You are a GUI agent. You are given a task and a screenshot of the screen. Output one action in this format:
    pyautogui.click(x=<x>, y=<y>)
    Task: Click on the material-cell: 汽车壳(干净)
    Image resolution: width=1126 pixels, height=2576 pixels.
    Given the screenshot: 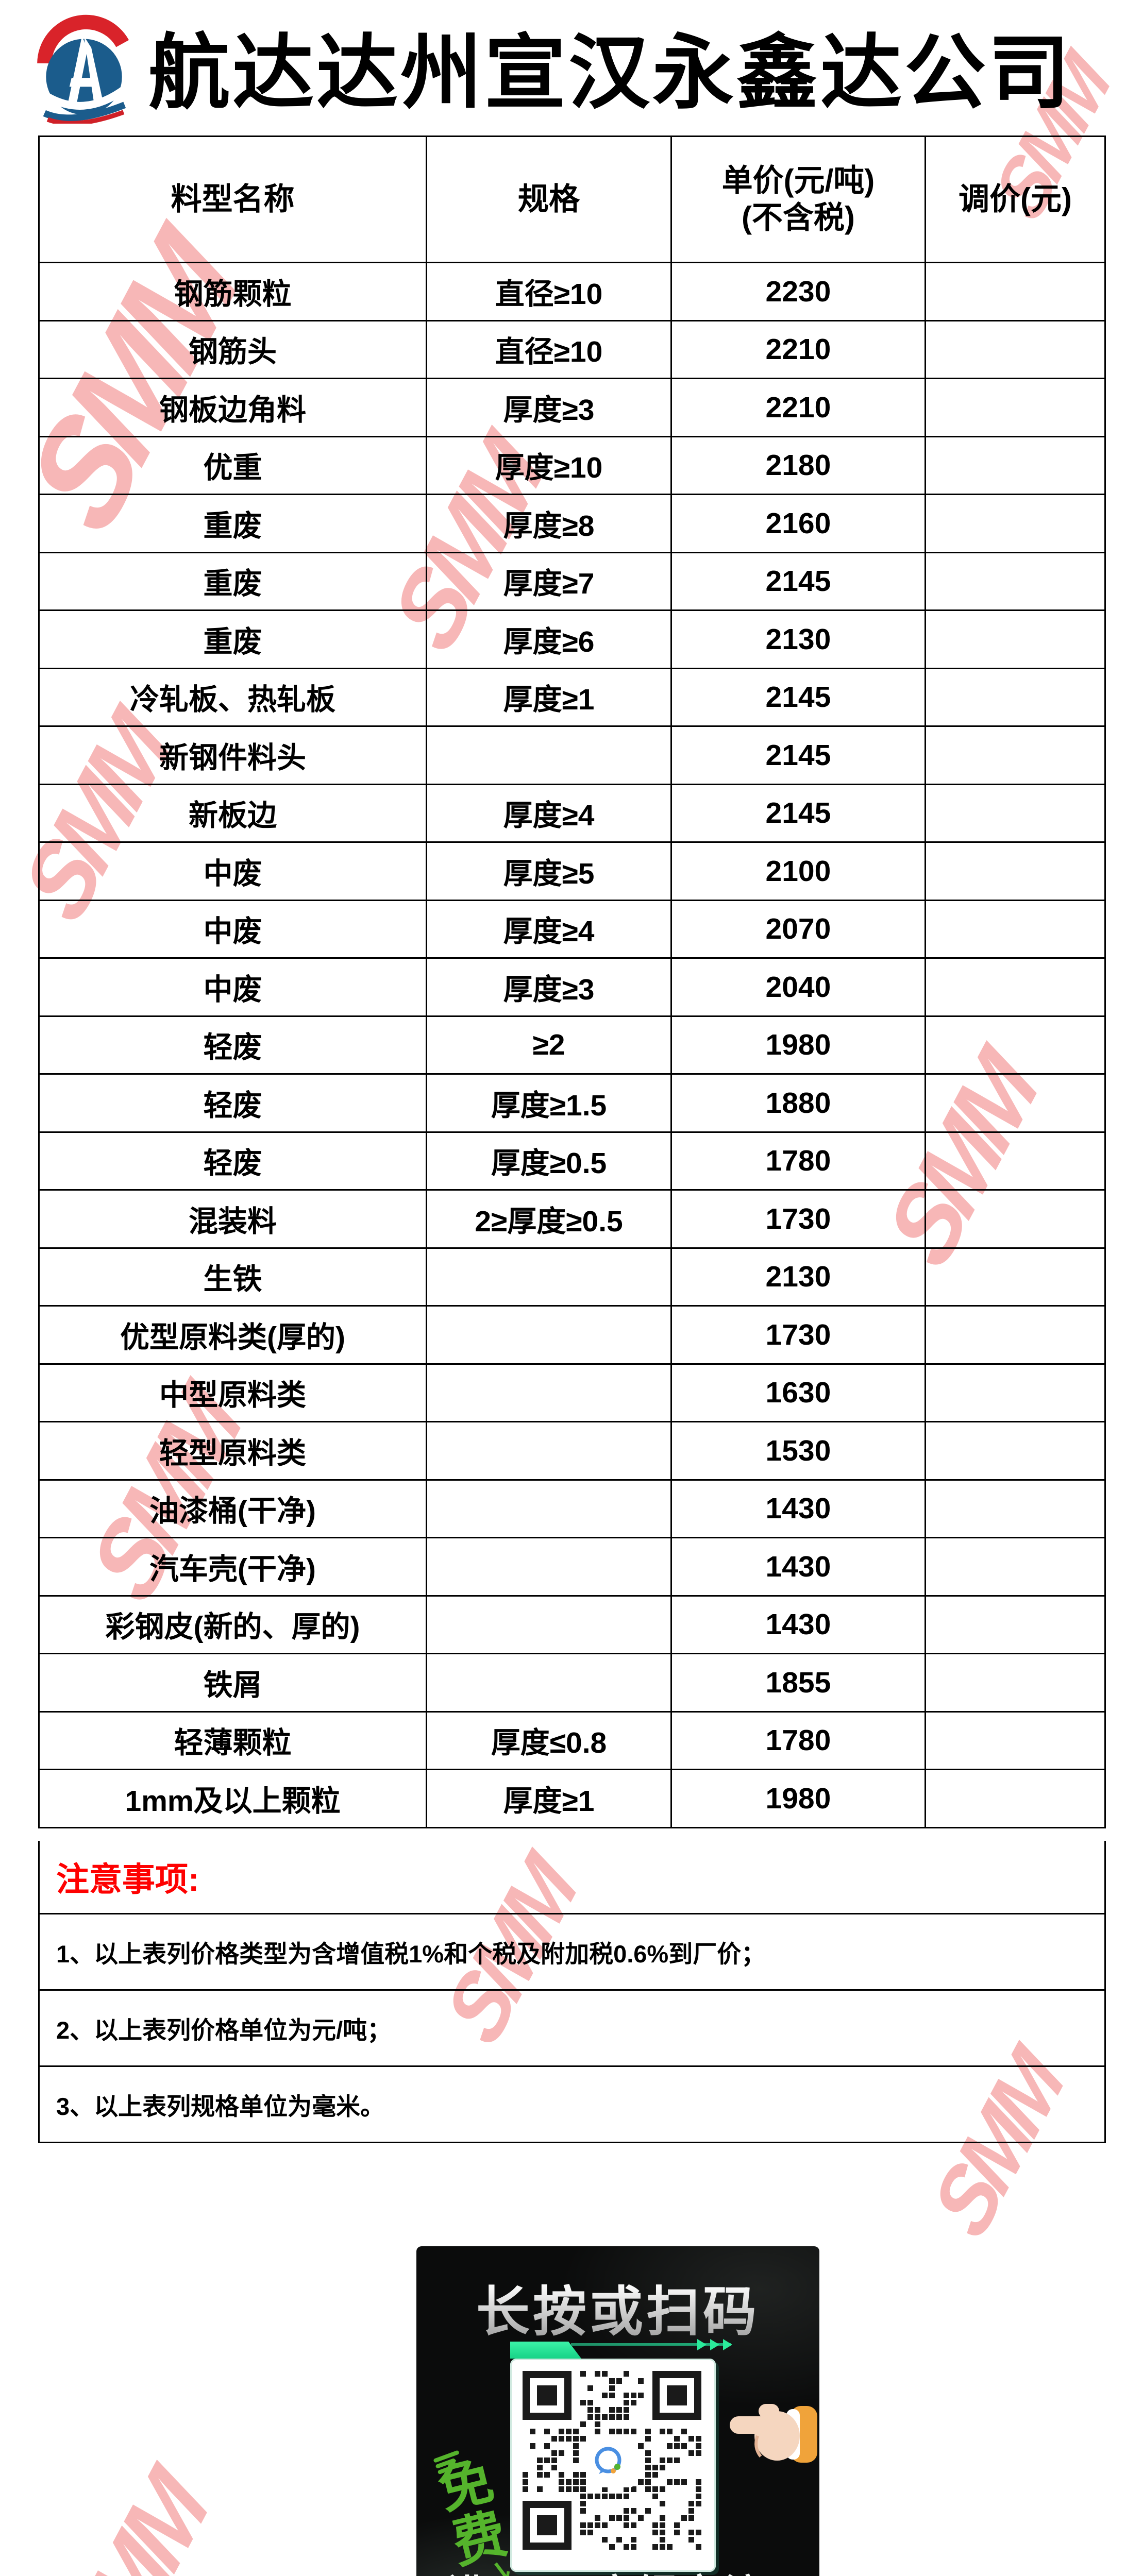 What is the action you would take?
    pyautogui.click(x=233, y=1567)
    